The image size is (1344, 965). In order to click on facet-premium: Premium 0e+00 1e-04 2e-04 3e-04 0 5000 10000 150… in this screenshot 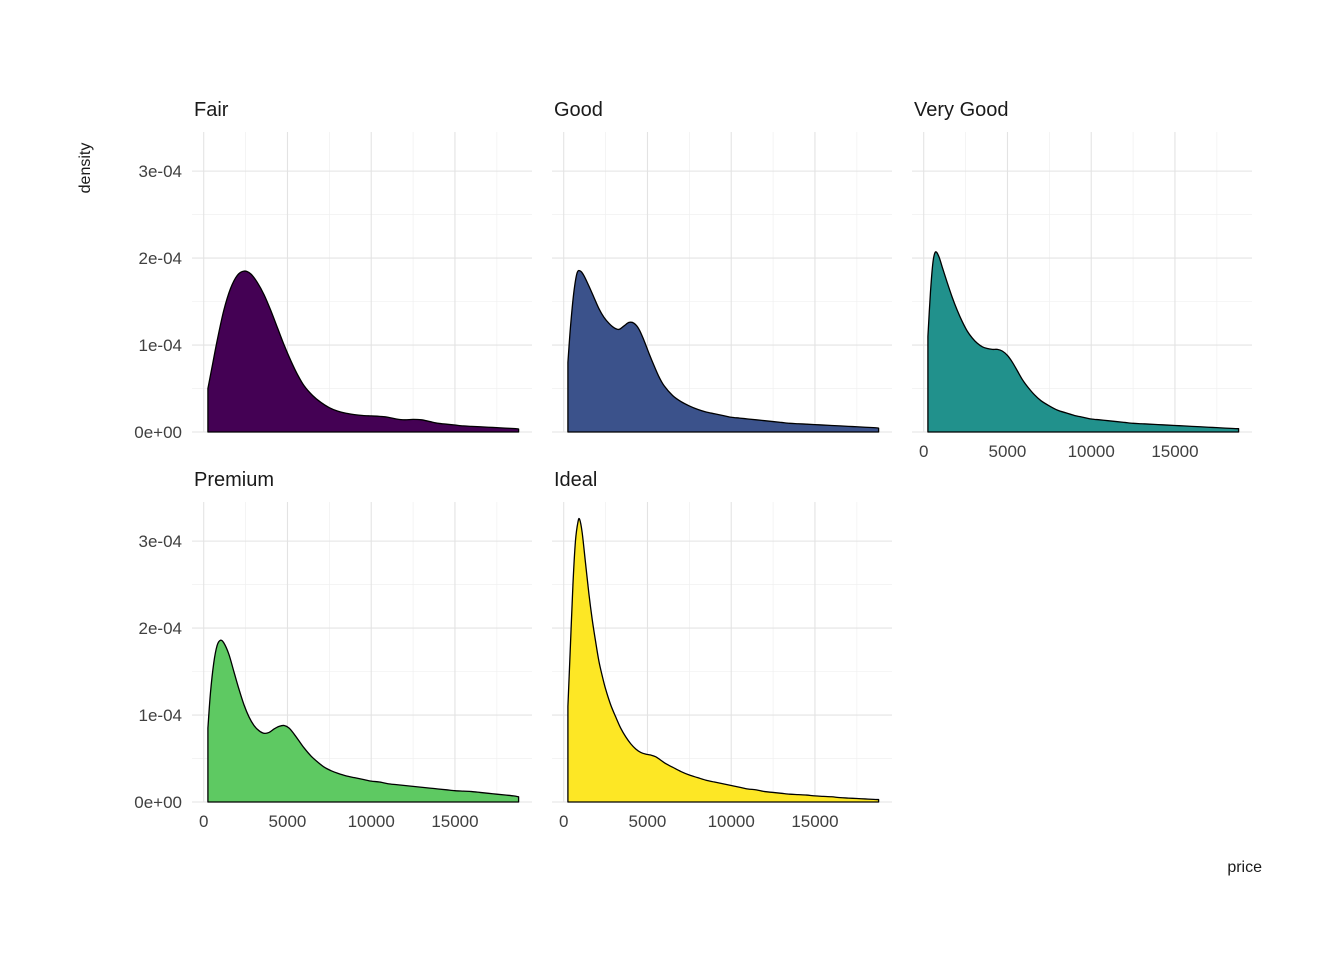, I will do `click(333, 650)`.